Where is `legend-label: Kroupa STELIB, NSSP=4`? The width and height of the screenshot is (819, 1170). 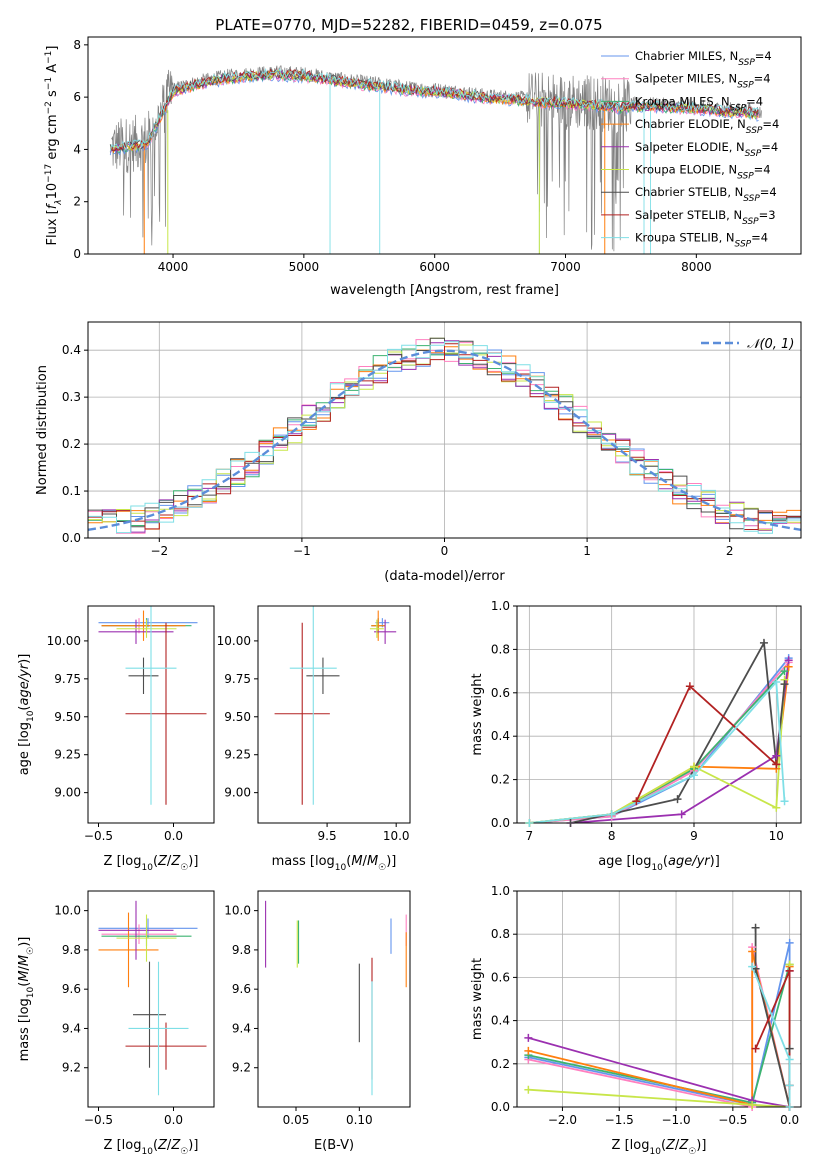 legend-label: Kroupa STELIB, NSSP=4 is located at coordinates (701, 240).